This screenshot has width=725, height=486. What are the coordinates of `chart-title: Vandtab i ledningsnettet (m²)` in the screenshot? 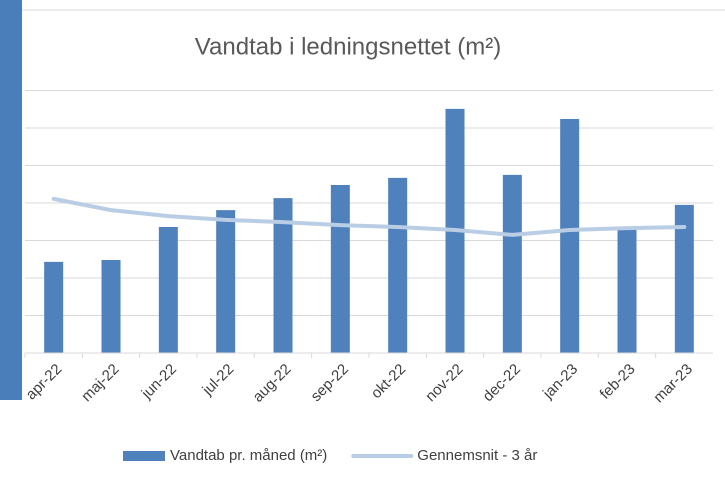 It's located at (348, 46).